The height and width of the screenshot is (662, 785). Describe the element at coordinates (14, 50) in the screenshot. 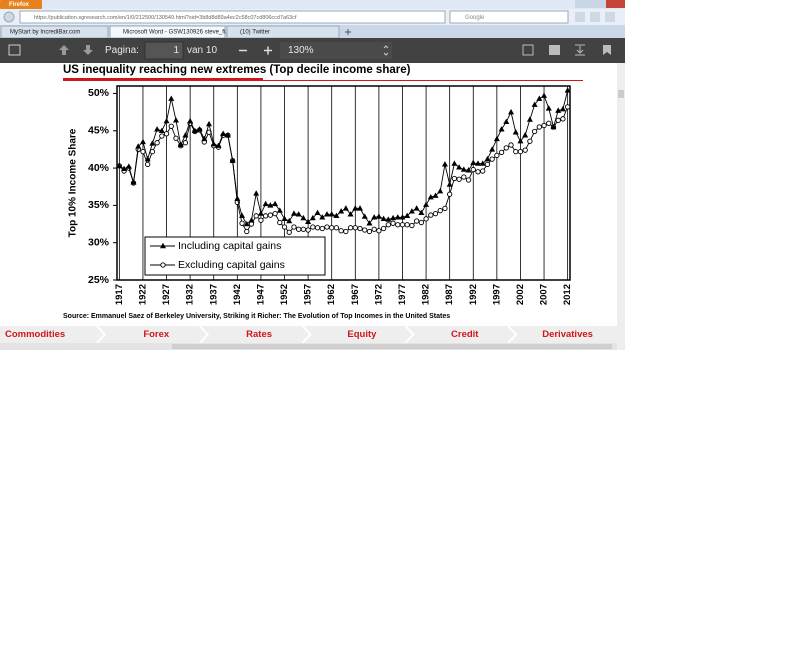

I see `sidebar-toggle` at that location.